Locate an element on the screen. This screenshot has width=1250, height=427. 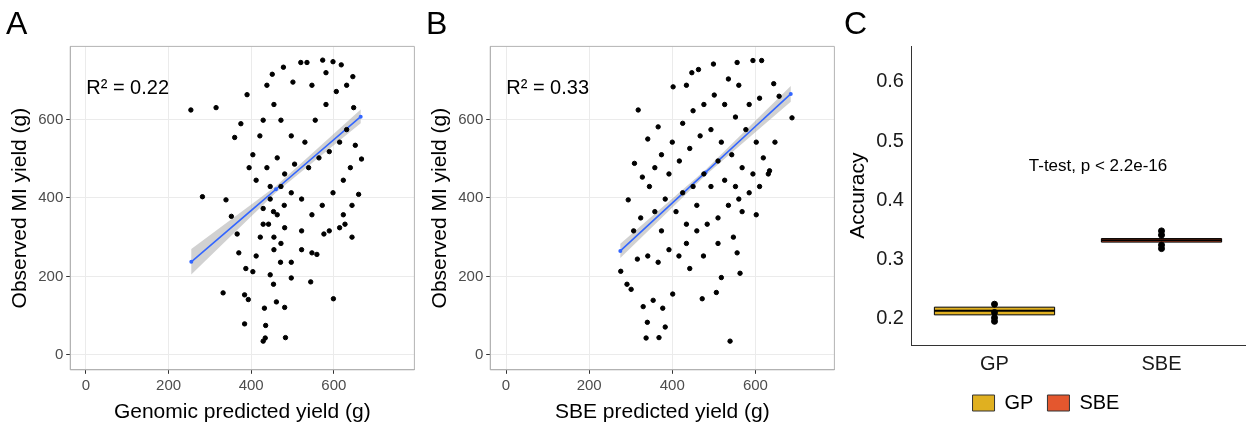
chart-title: C is located at coordinates (856, 23).